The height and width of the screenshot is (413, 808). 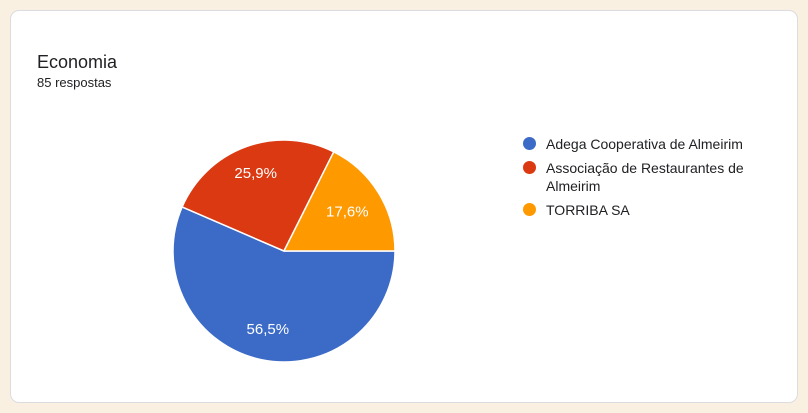 What do you see at coordinates (347, 211) in the screenshot?
I see `pie-slice-label: 17,6%` at bounding box center [347, 211].